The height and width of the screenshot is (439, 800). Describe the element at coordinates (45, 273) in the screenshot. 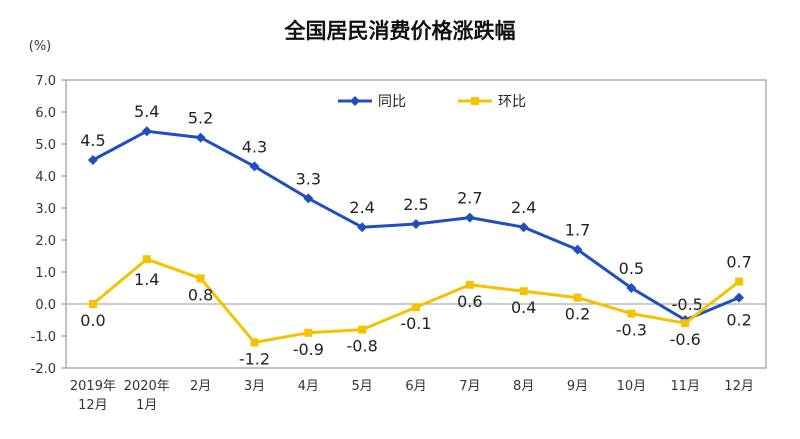

I see `y-tick-label: 1.0` at that location.